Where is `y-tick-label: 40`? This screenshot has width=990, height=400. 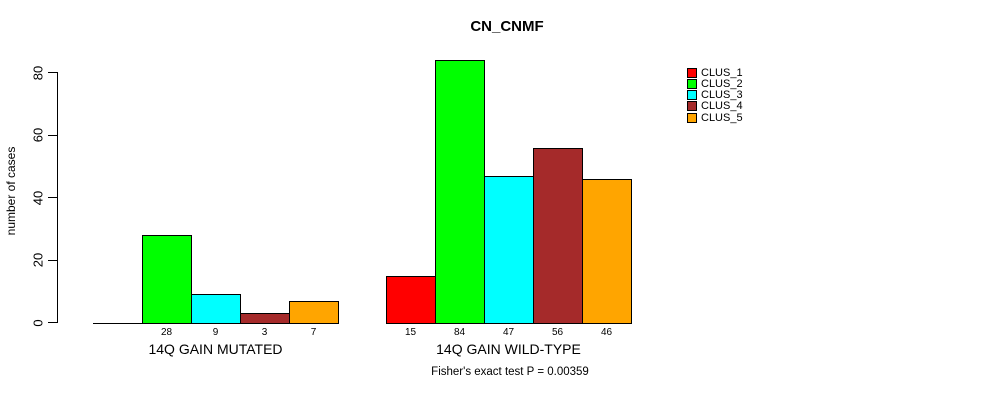
y-tick-label: 40 is located at coordinates (38, 197).